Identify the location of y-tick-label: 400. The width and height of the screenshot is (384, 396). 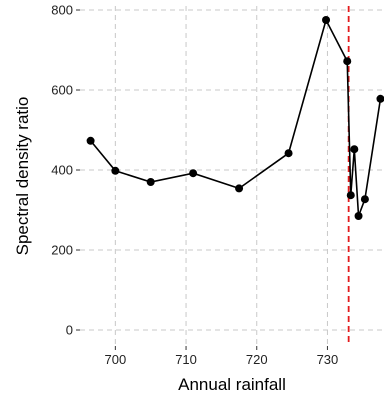
(62, 170).